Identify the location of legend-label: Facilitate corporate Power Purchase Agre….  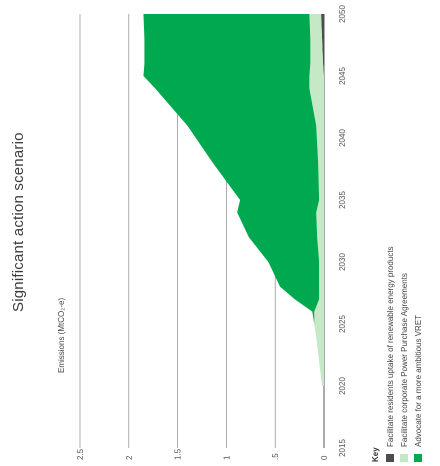
(404, 360).